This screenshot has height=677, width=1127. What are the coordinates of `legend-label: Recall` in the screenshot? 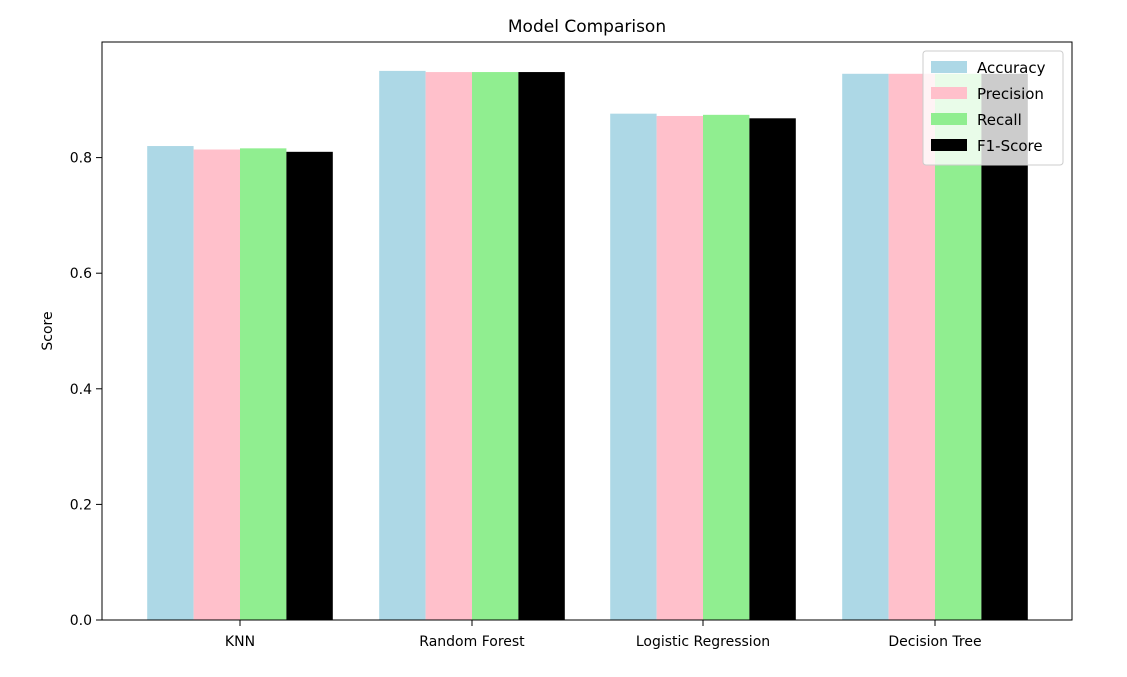 It's located at (999, 120).